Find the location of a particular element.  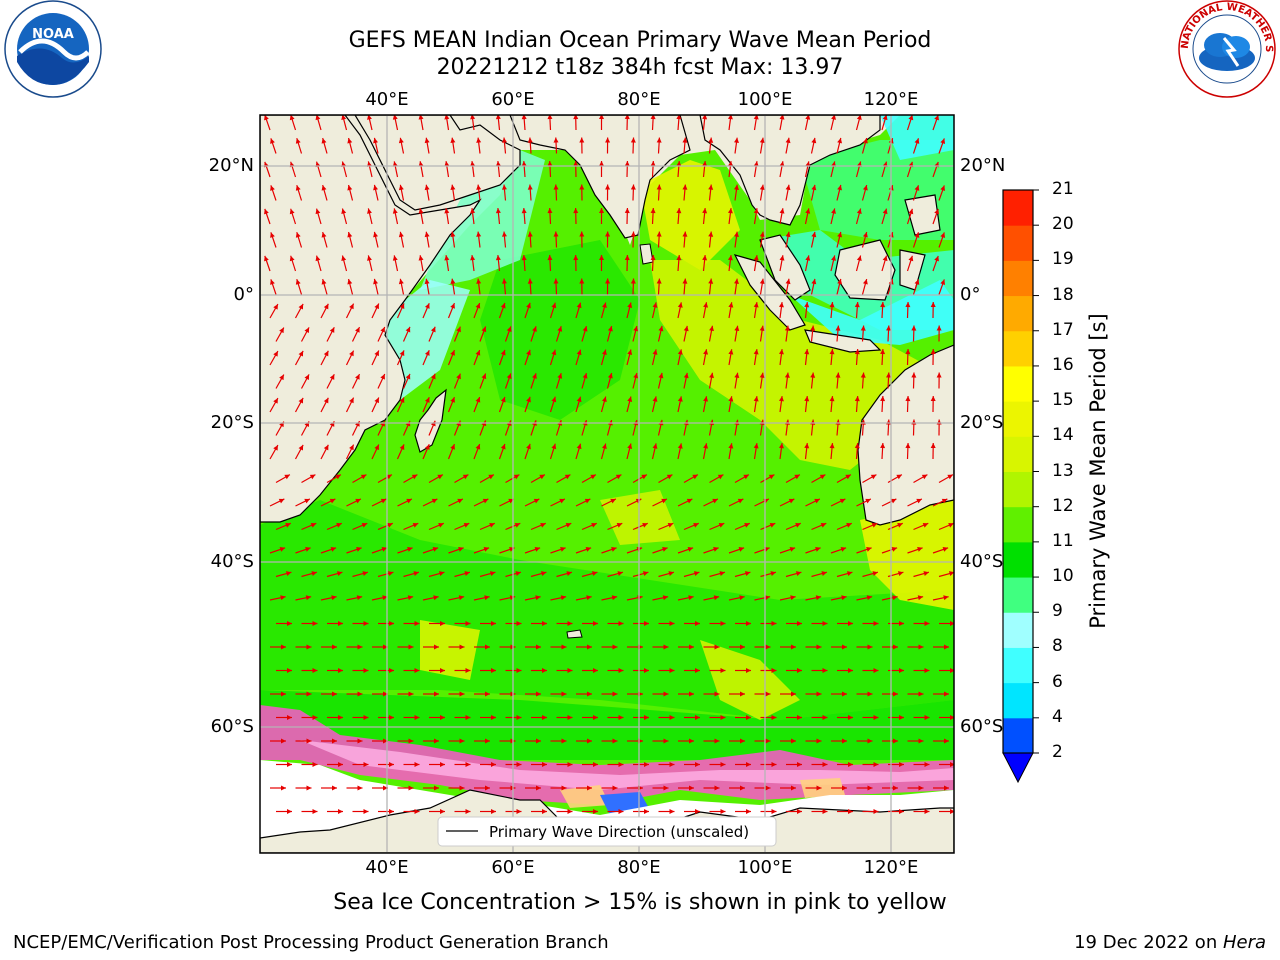

colorbar-tick-label: 10 is located at coordinates (1063, 576).